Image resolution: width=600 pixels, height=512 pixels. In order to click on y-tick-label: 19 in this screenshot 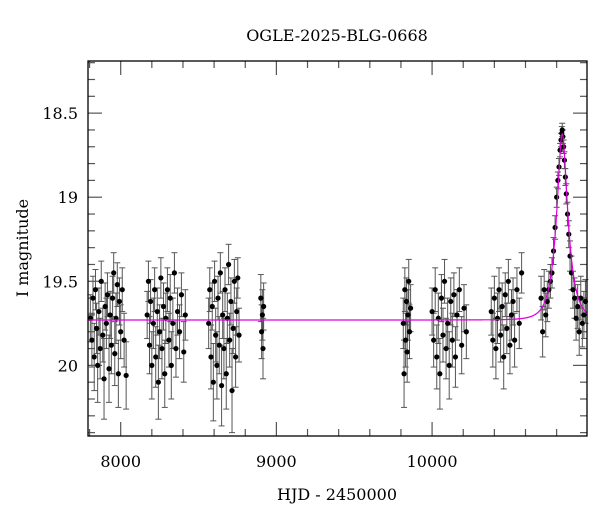, I will do `click(68, 197)`.